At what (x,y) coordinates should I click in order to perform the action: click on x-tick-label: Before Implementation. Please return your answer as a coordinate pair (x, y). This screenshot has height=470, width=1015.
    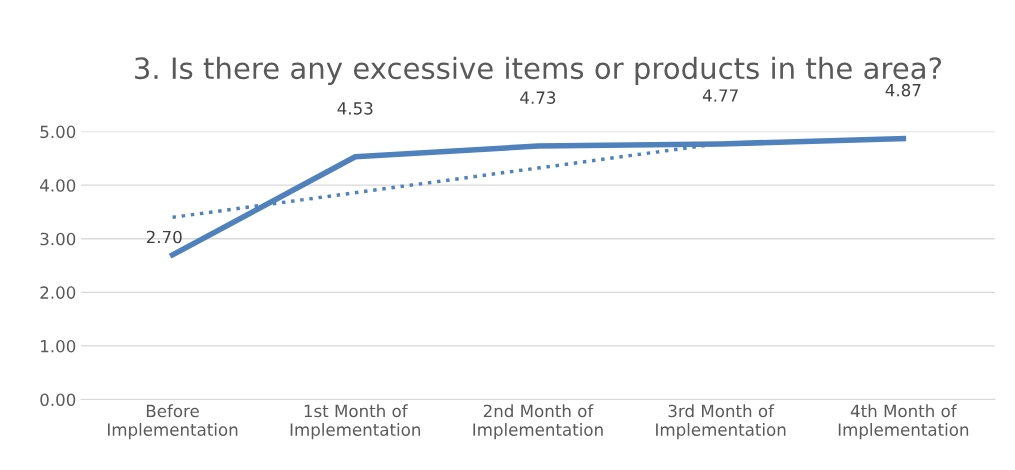
    Looking at the image, I should click on (173, 422).